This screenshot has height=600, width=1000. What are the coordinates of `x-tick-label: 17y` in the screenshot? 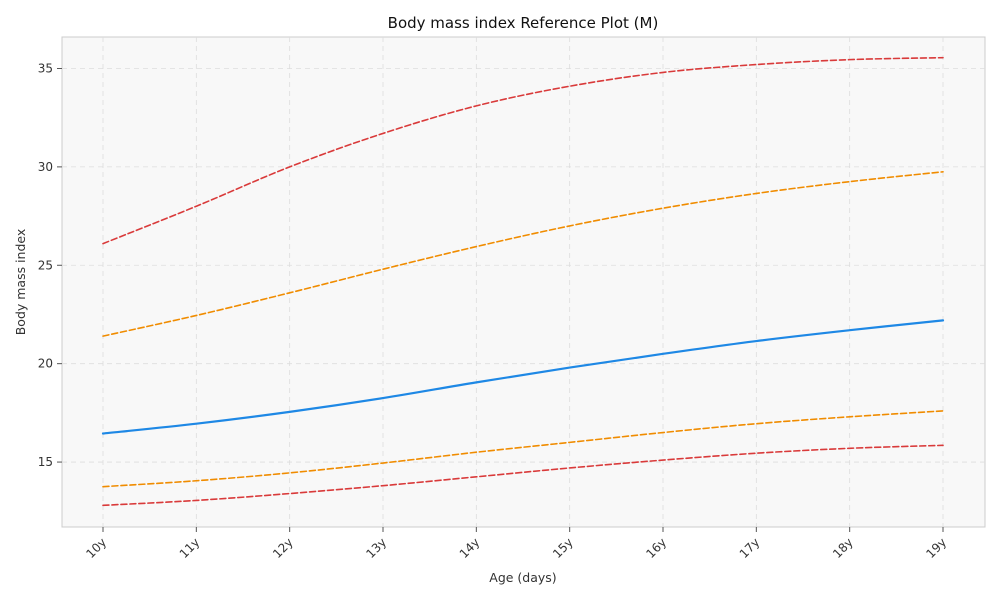 It's located at (750, 548).